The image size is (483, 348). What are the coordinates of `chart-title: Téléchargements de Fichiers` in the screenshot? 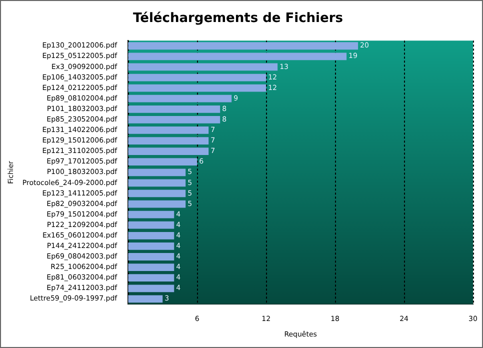 It's located at (238, 18).